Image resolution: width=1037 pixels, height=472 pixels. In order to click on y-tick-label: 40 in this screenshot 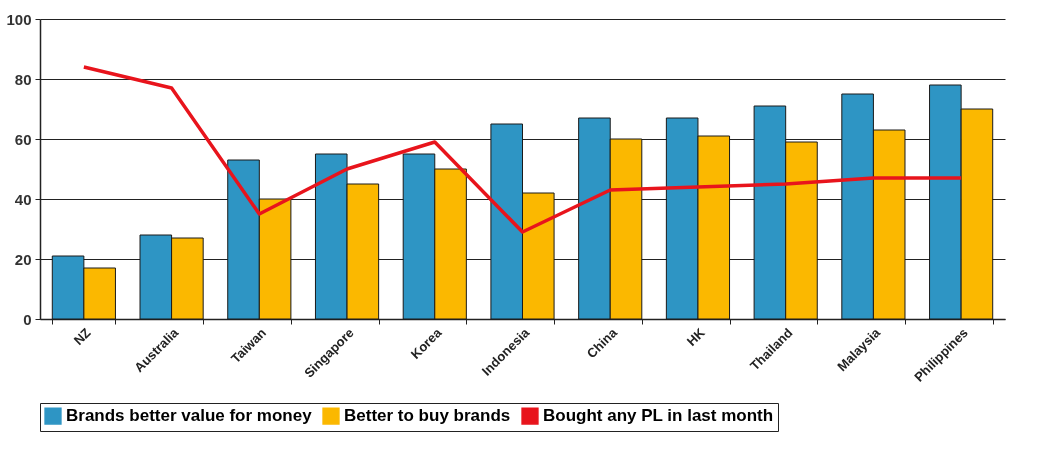, I will do `click(23, 199)`.